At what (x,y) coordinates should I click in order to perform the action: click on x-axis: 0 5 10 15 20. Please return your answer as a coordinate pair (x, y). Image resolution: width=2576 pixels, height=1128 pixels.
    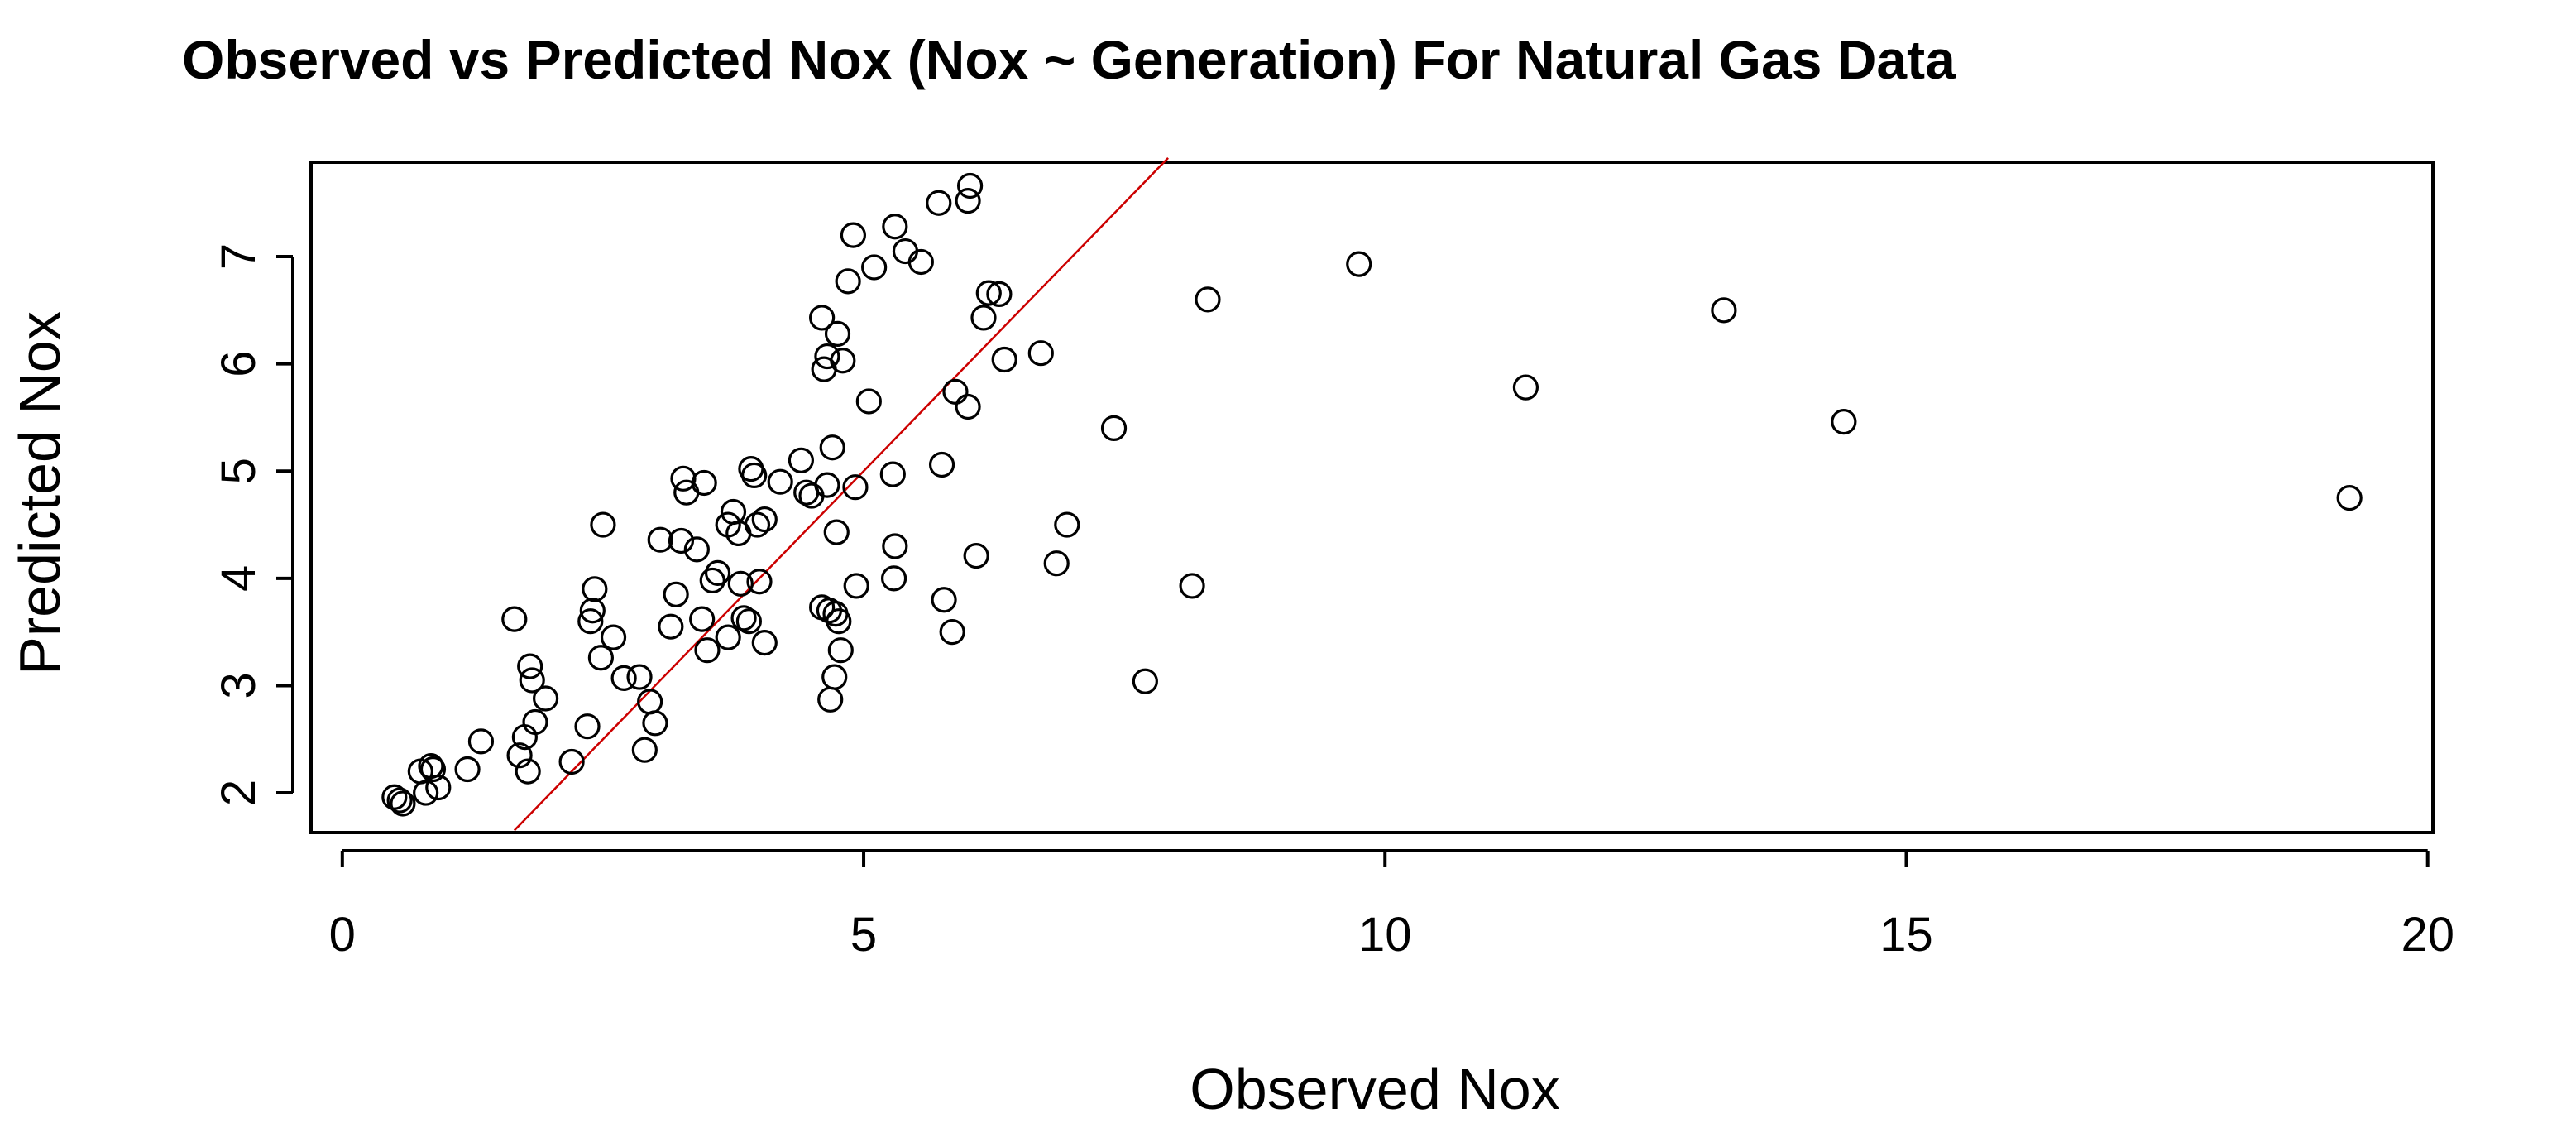
    Looking at the image, I should click on (1391, 905).